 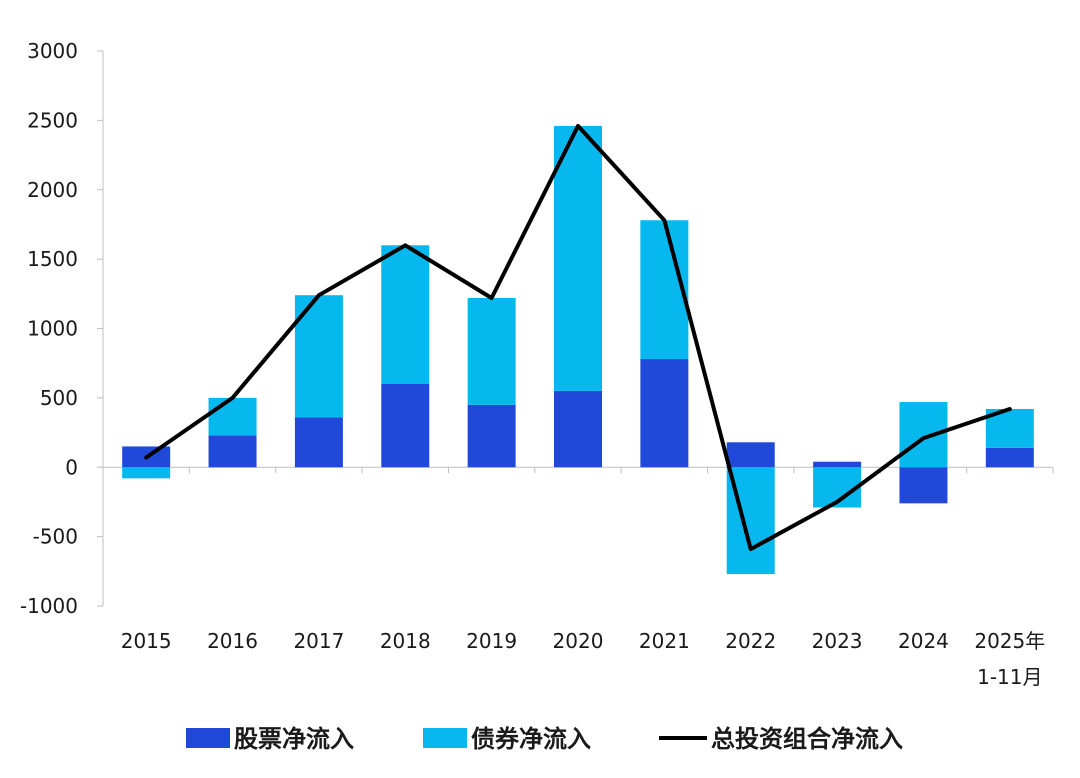 I want to click on legend-label: 股票净流入, so click(x=294, y=739).